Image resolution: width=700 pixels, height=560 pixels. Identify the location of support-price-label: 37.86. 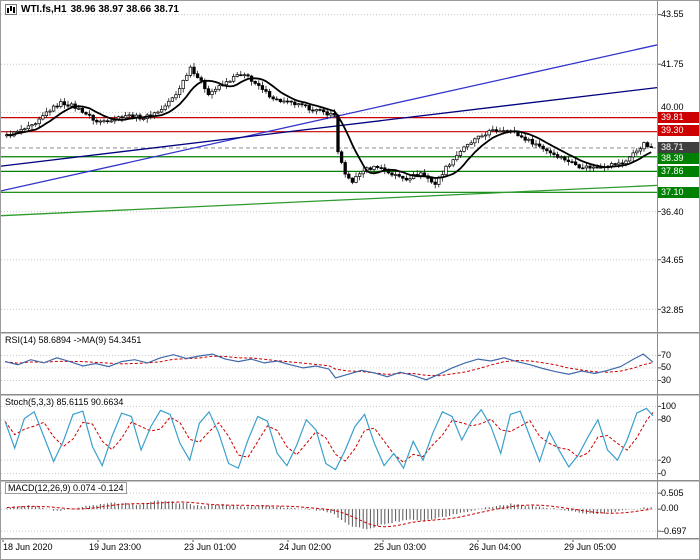
(678, 171).